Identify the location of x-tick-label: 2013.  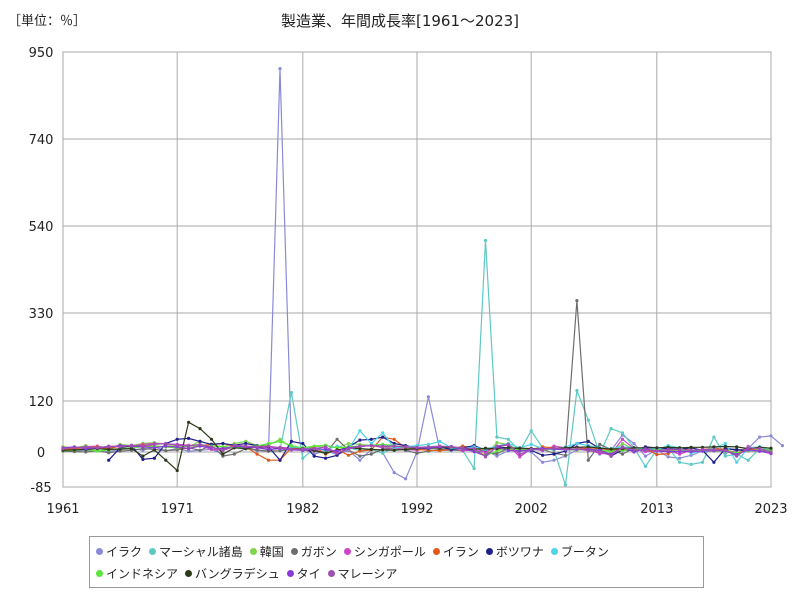
(656, 509).